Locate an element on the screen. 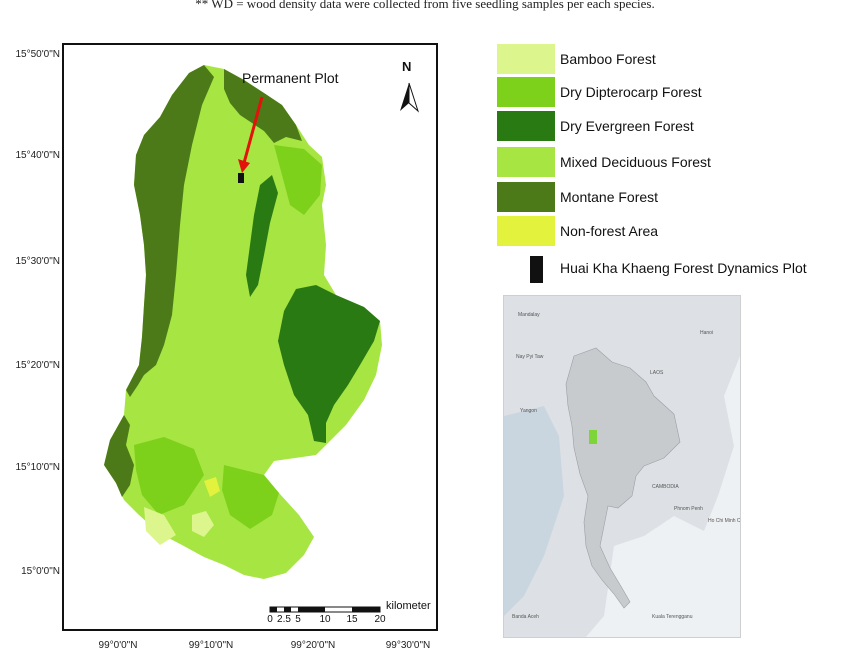  plot-arrow is located at coordinates (253, 130).